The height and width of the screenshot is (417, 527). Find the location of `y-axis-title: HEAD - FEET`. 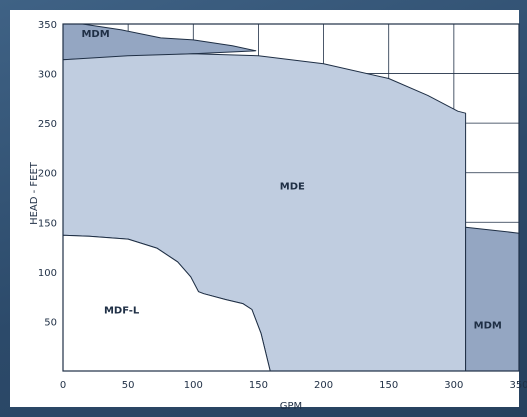

y-axis-title: HEAD - FEET is located at coordinates (34, 193).